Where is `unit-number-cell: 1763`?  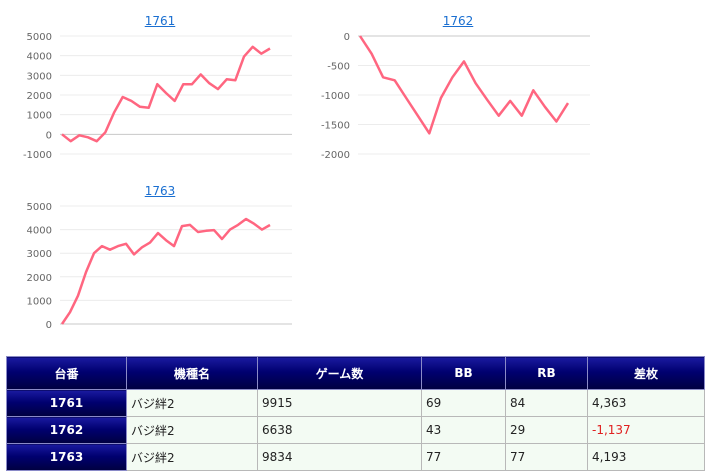 unit-number-cell: 1763 is located at coordinates (66, 457).